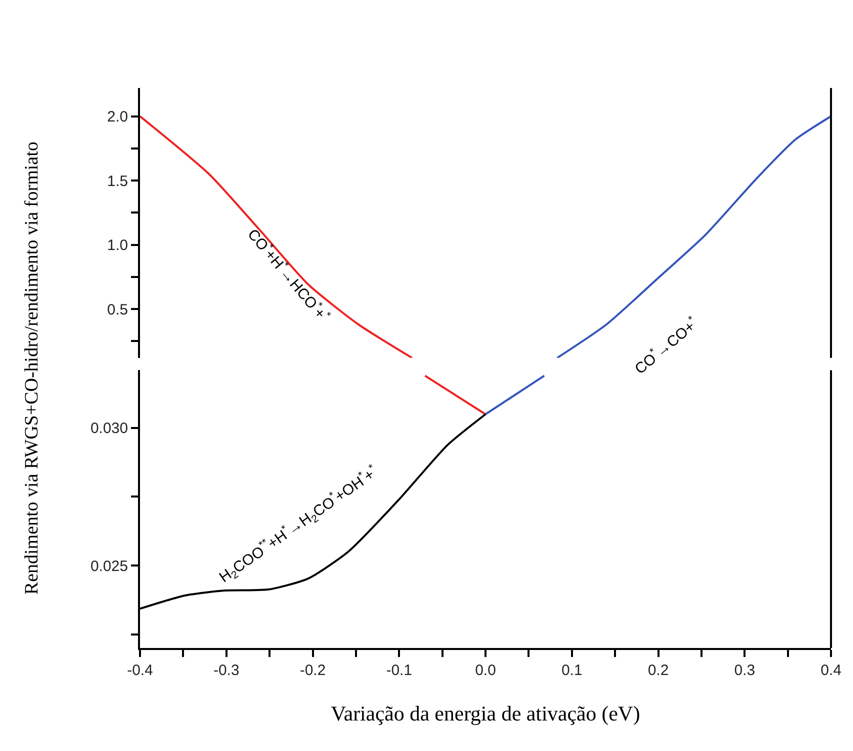 The width and height of the screenshot is (853, 751). Describe the element at coordinates (117, 245) in the screenshot. I see `y-tick-label: 1.0` at that location.